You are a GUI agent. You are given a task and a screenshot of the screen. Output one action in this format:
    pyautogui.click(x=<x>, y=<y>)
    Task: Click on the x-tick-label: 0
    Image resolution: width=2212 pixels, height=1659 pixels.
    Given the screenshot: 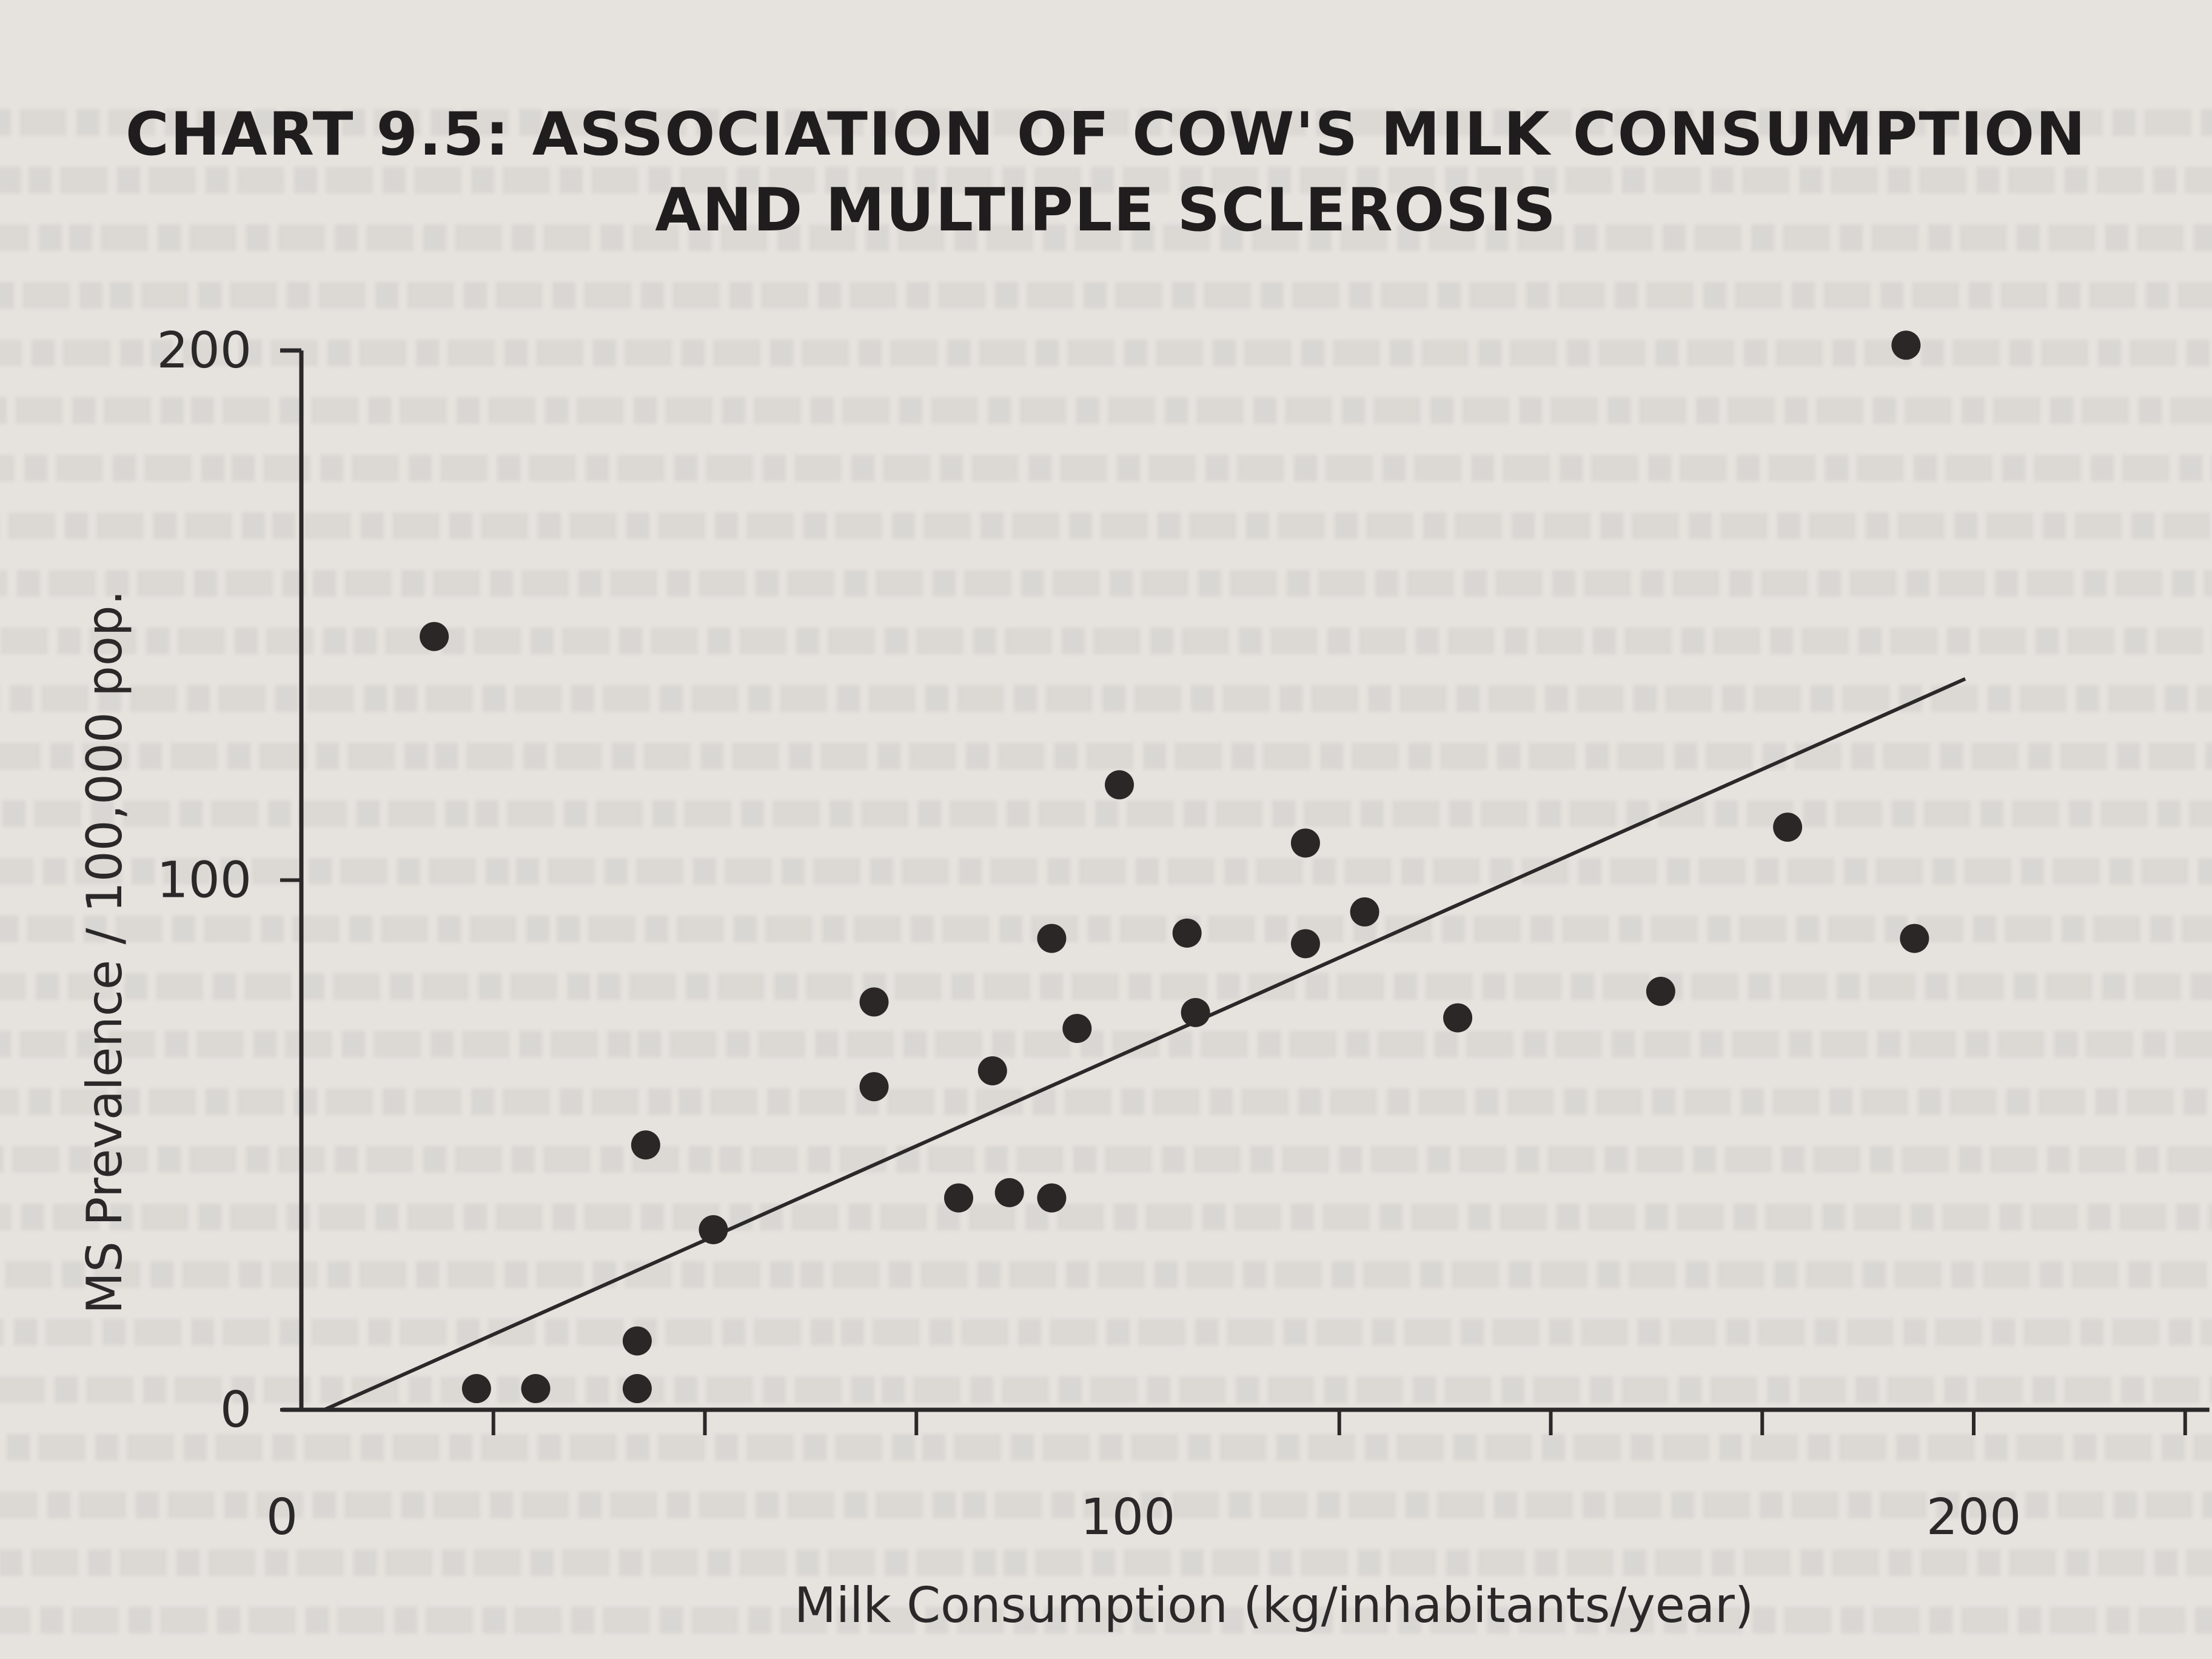 What is the action you would take?
    pyautogui.click(x=282, y=1517)
    